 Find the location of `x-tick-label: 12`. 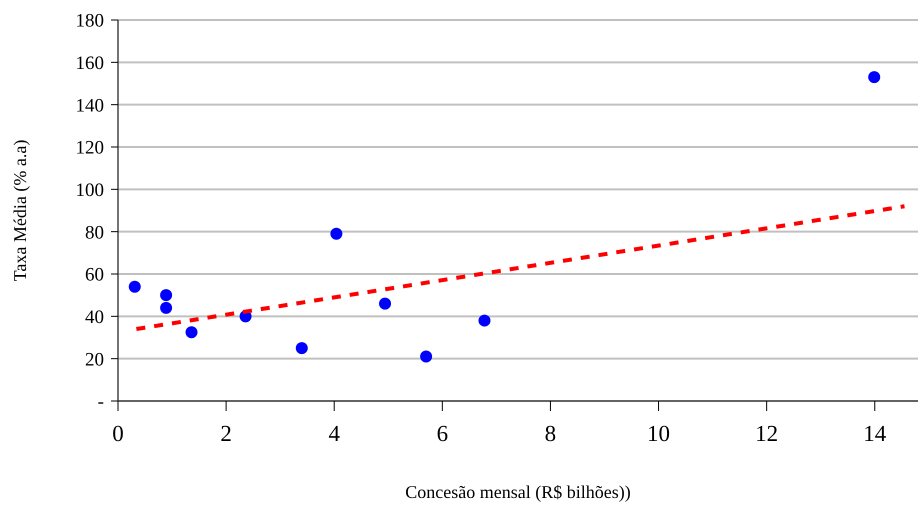

x-tick-label: 12 is located at coordinates (766, 433).